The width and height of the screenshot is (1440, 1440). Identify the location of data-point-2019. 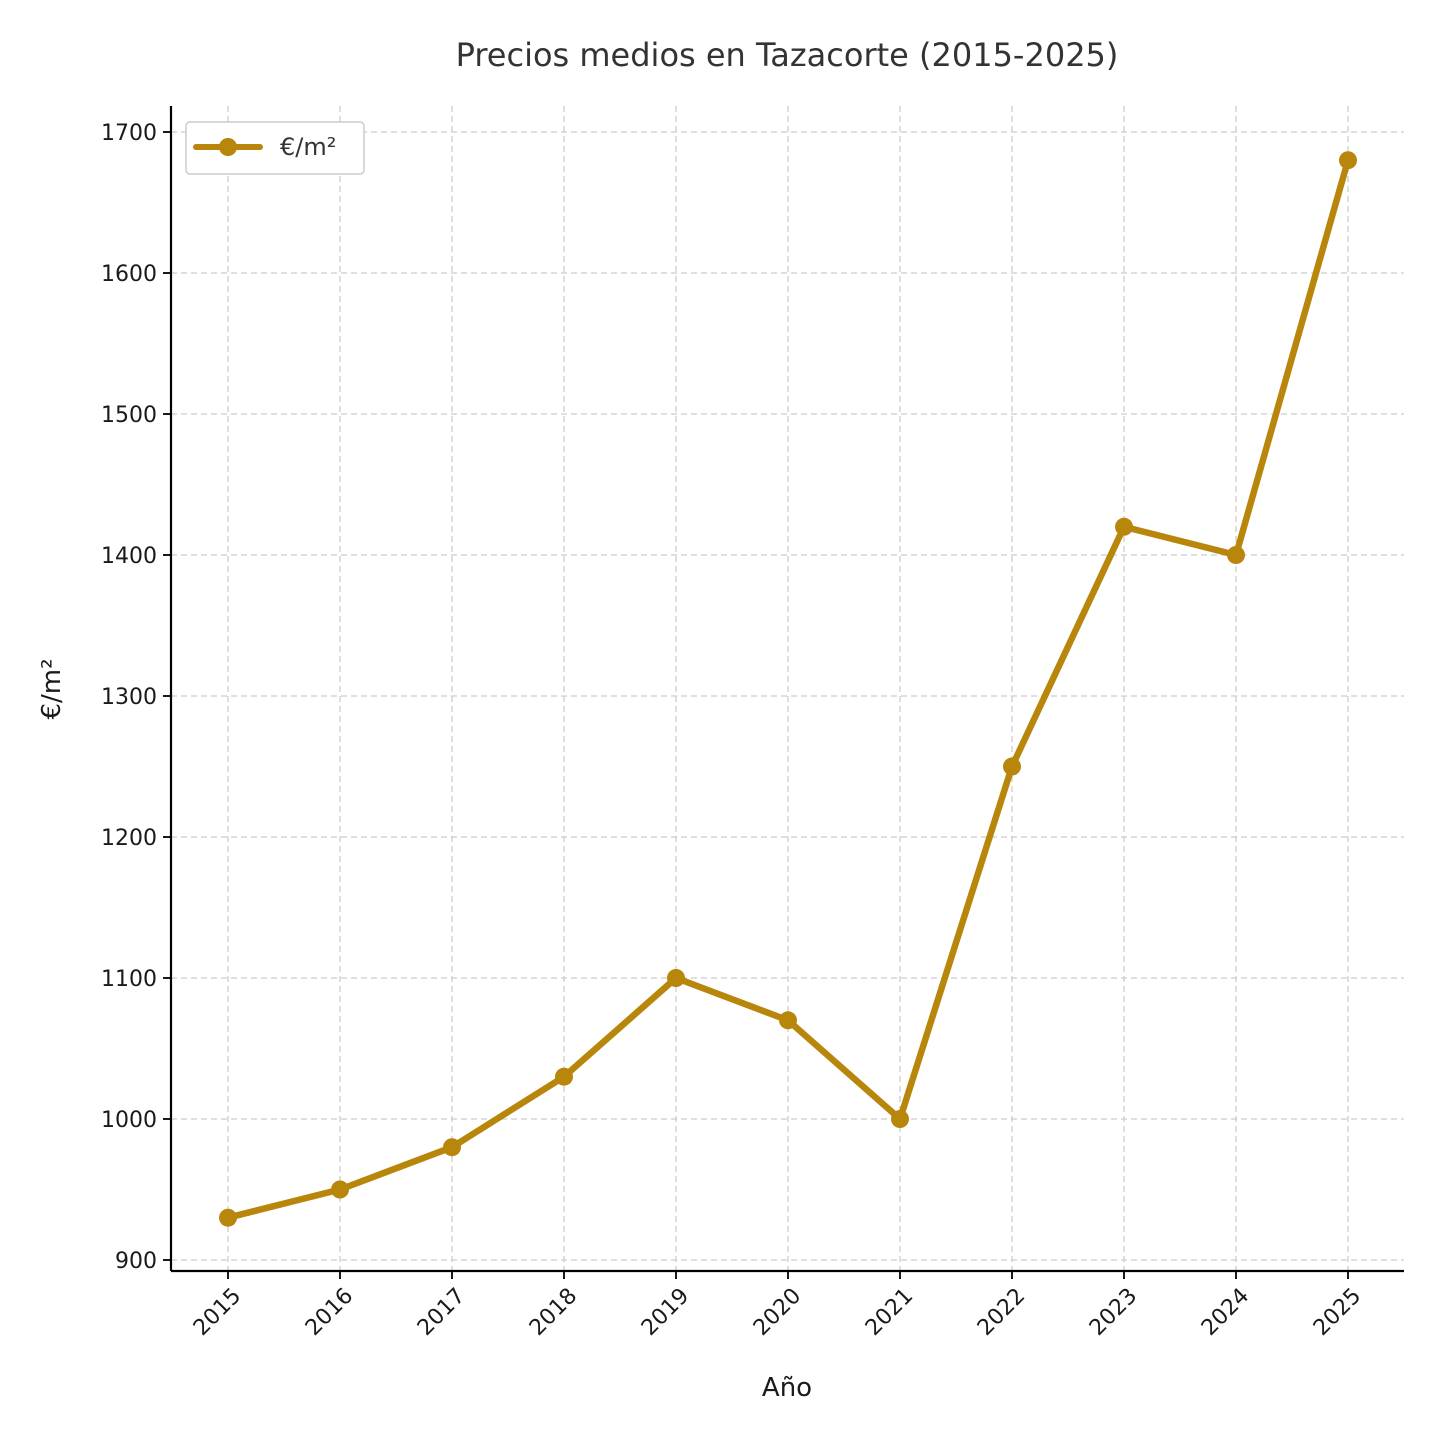
(676, 978).